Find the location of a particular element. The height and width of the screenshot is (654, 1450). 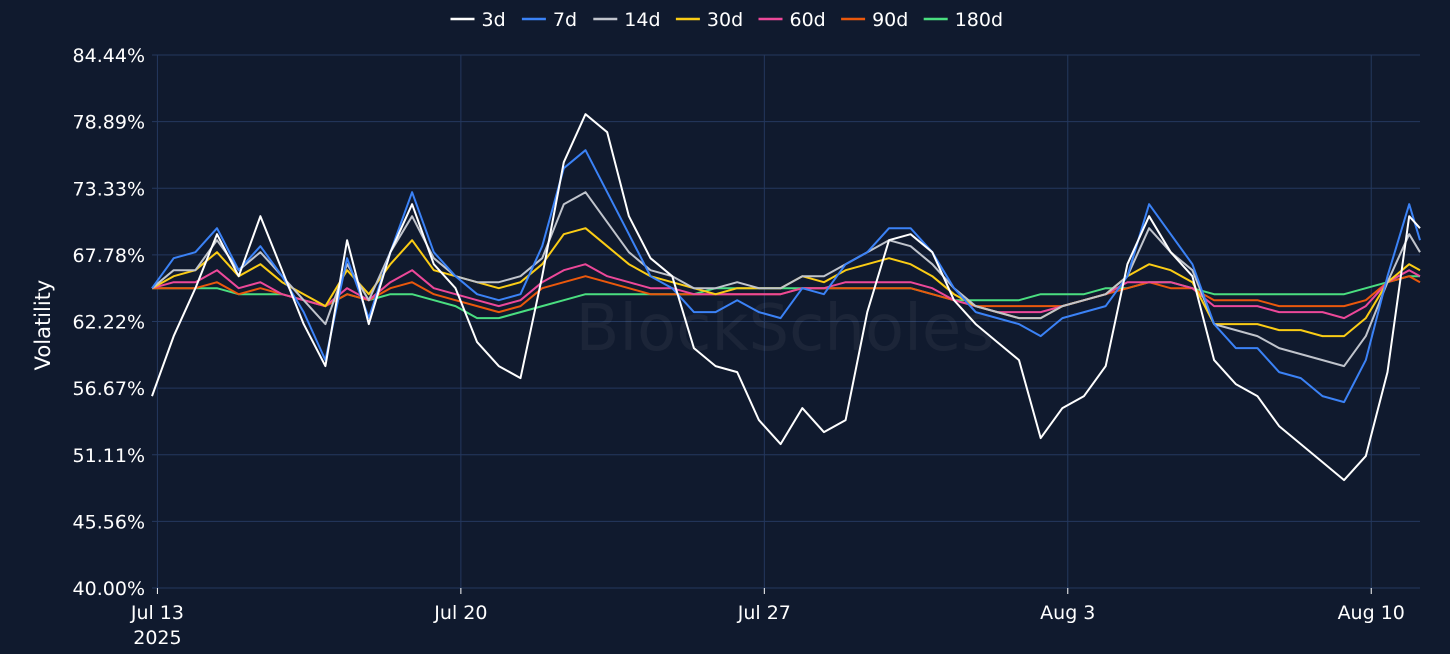

legend: 3d 7d 14d 30d 60d 90d 180d is located at coordinates (727, 20).